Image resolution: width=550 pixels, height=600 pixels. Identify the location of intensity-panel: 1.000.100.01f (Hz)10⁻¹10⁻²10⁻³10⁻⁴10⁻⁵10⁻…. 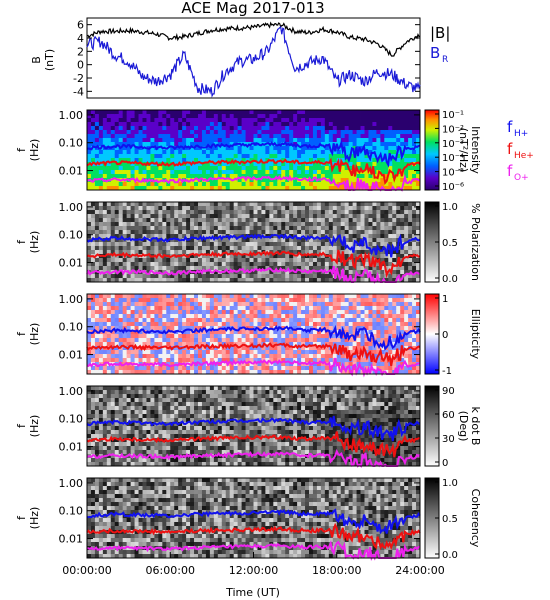
(248, 151).